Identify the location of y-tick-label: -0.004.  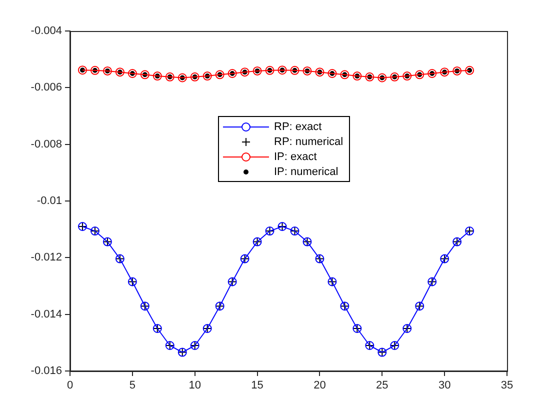
(46, 31).